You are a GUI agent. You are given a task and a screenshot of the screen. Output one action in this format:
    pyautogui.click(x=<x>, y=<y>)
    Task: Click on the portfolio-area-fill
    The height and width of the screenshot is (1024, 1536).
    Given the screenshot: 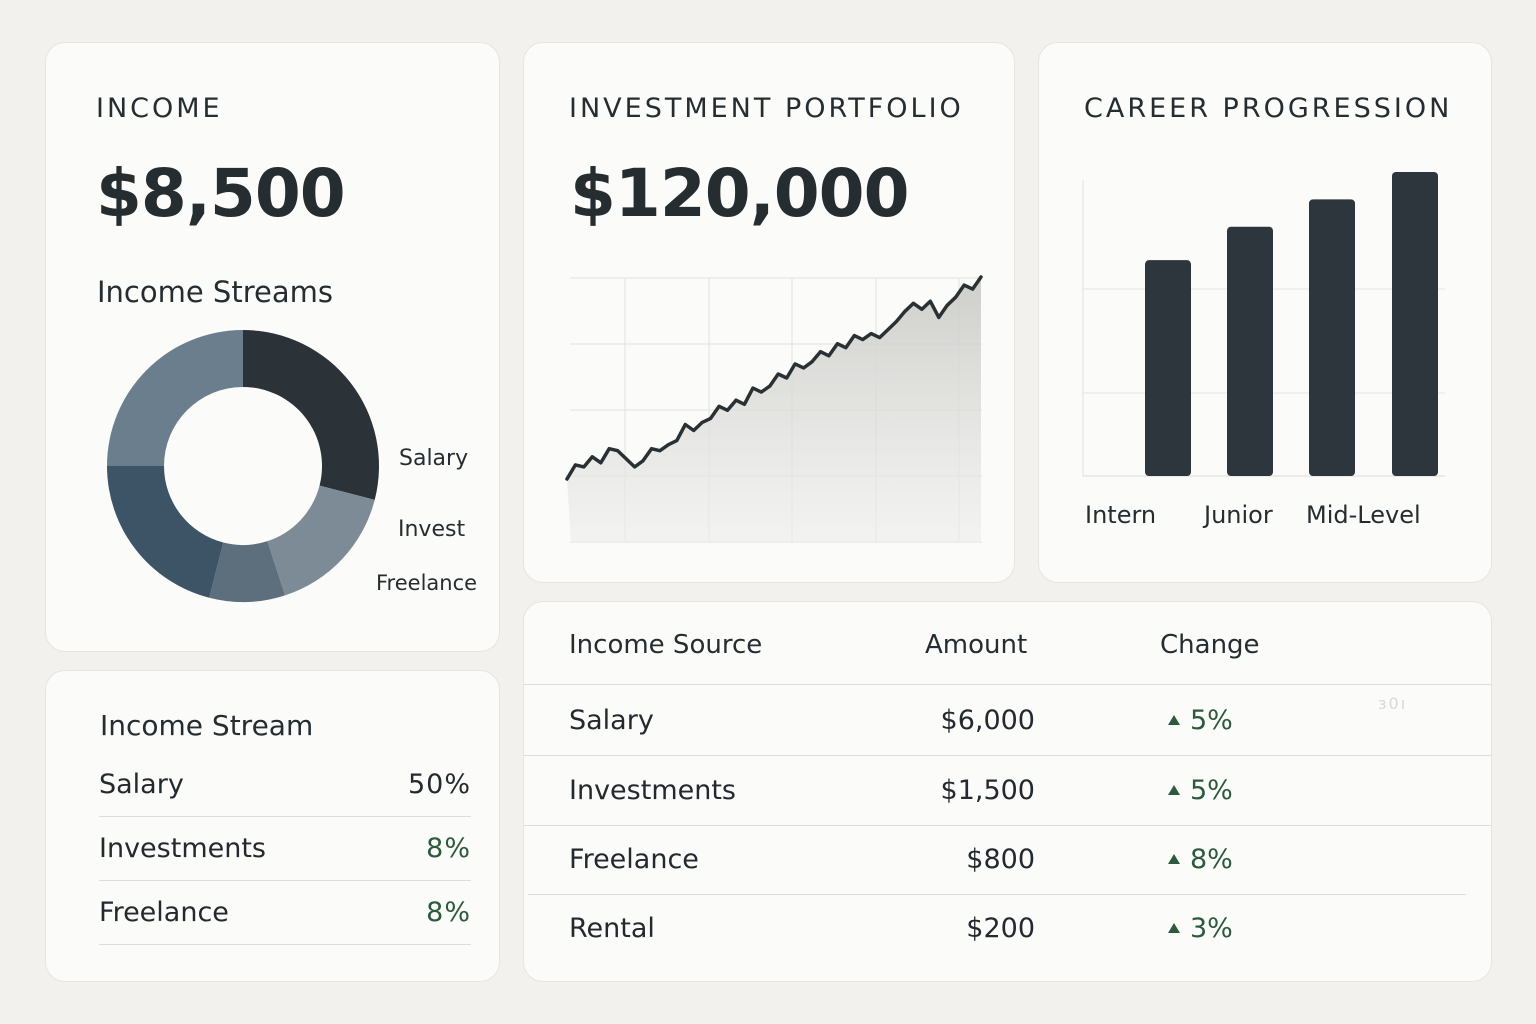 What is the action you would take?
    pyautogui.click(x=774, y=409)
    